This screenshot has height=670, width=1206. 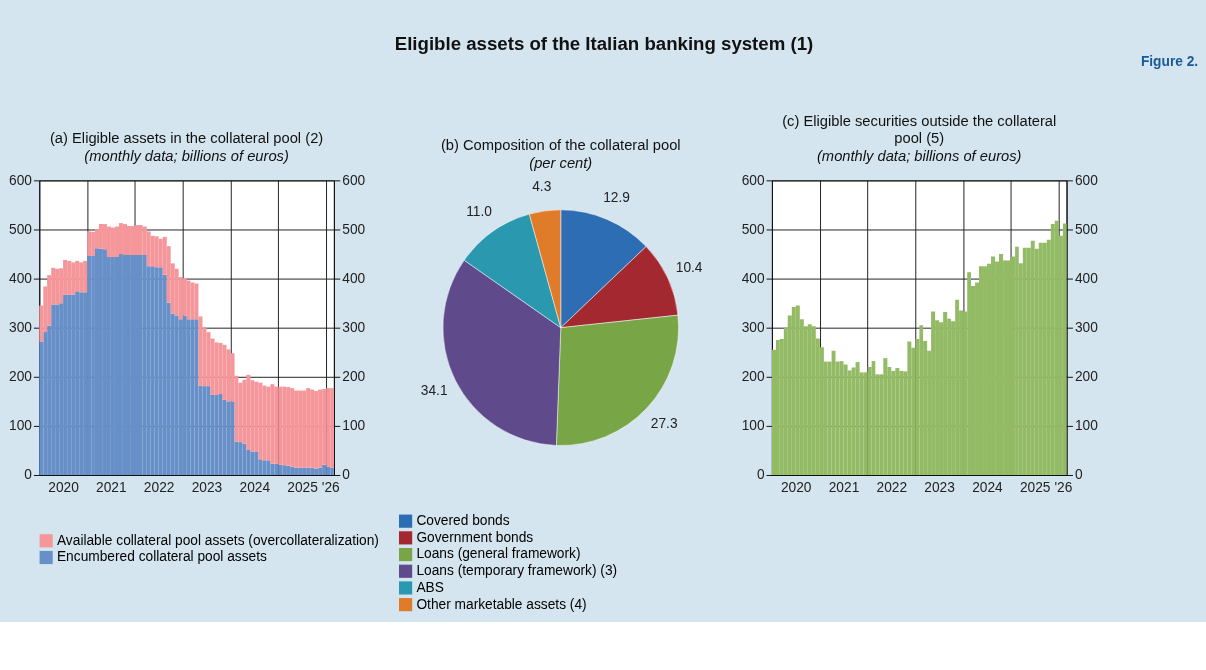 What do you see at coordinates (604, 43) in the screenshot?
I see `text: Eligible assets of the Italian banking system (1)` at bounding box center [604, 43].